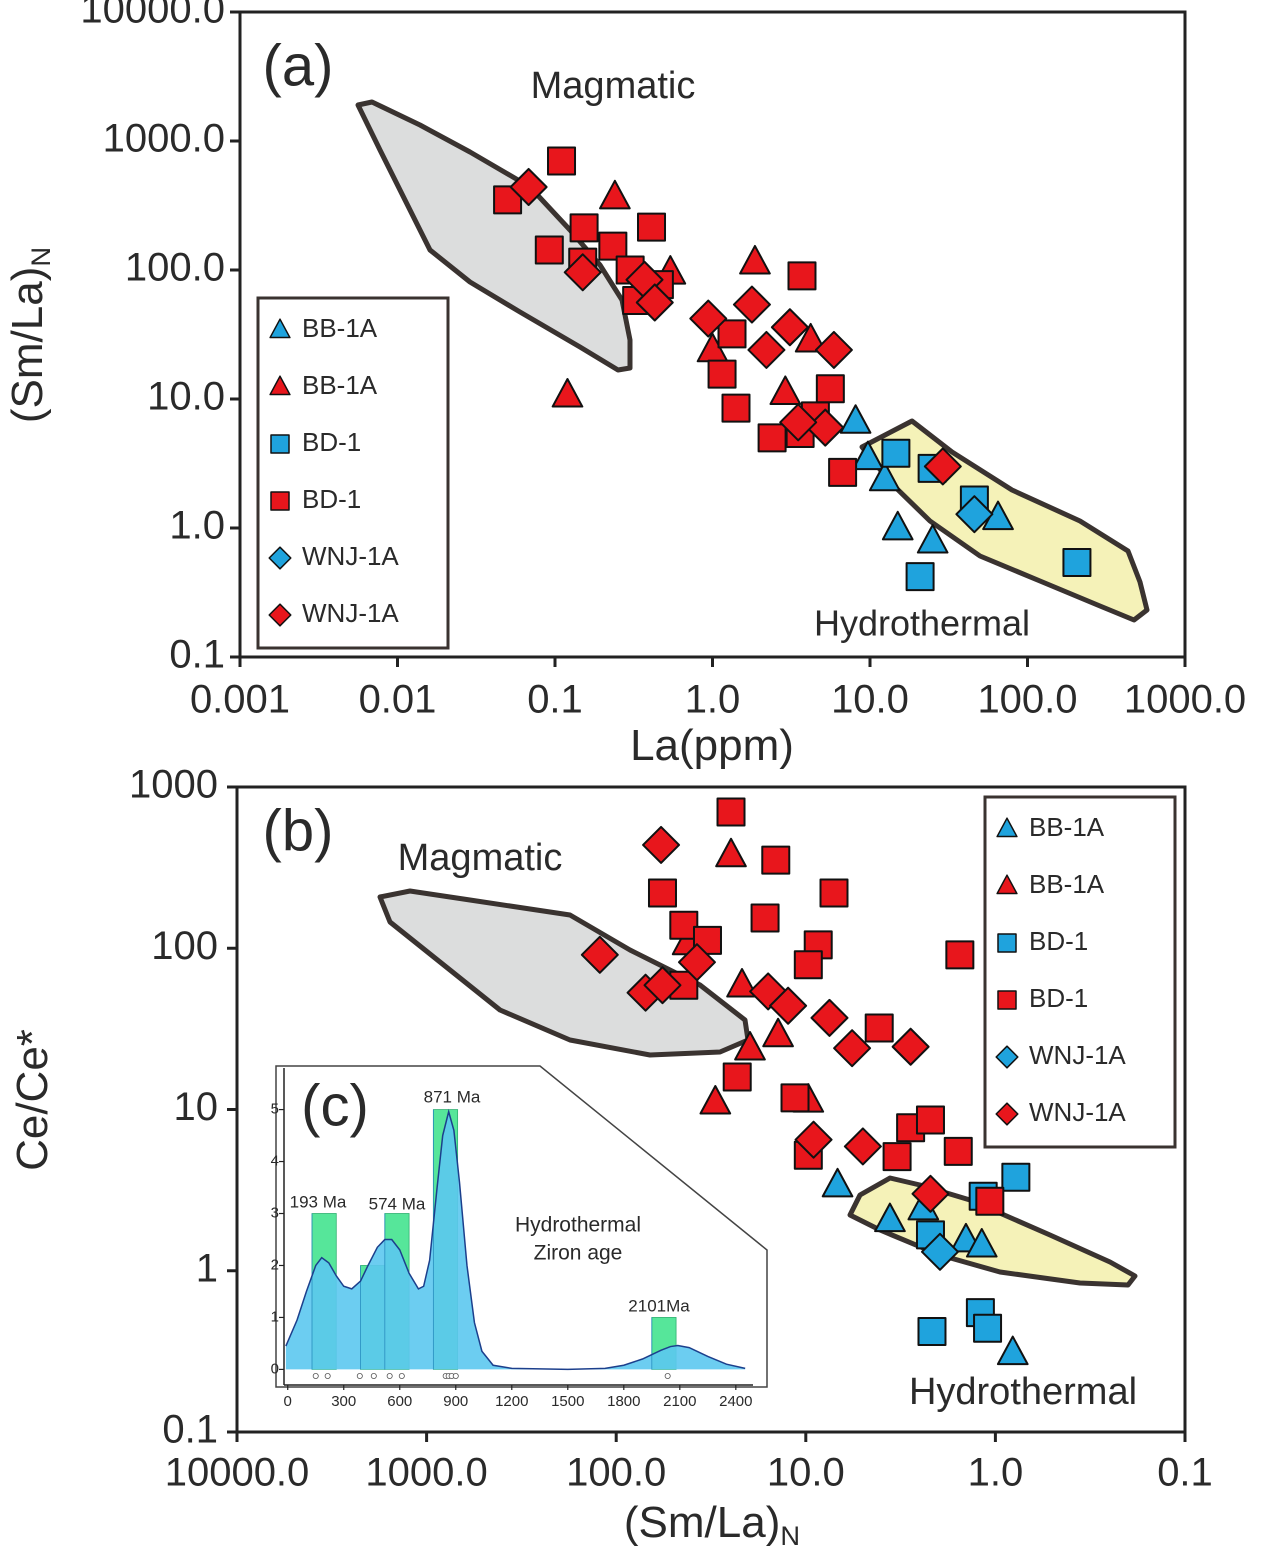 This screenshot has width=1285, height=1555. I want to click on x-tick-label: 600, so click(399, 1401).